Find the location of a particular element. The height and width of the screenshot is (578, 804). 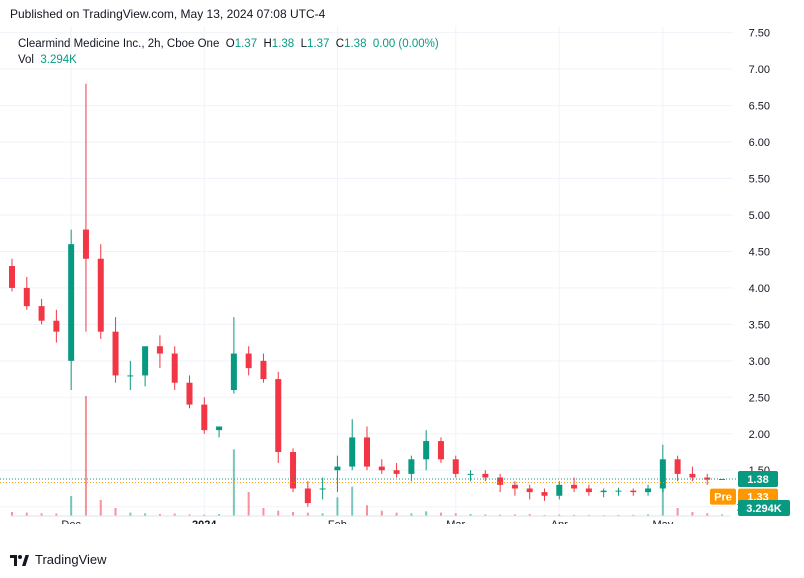

time-tick-label: Mar is located at coordinates (455, 521).